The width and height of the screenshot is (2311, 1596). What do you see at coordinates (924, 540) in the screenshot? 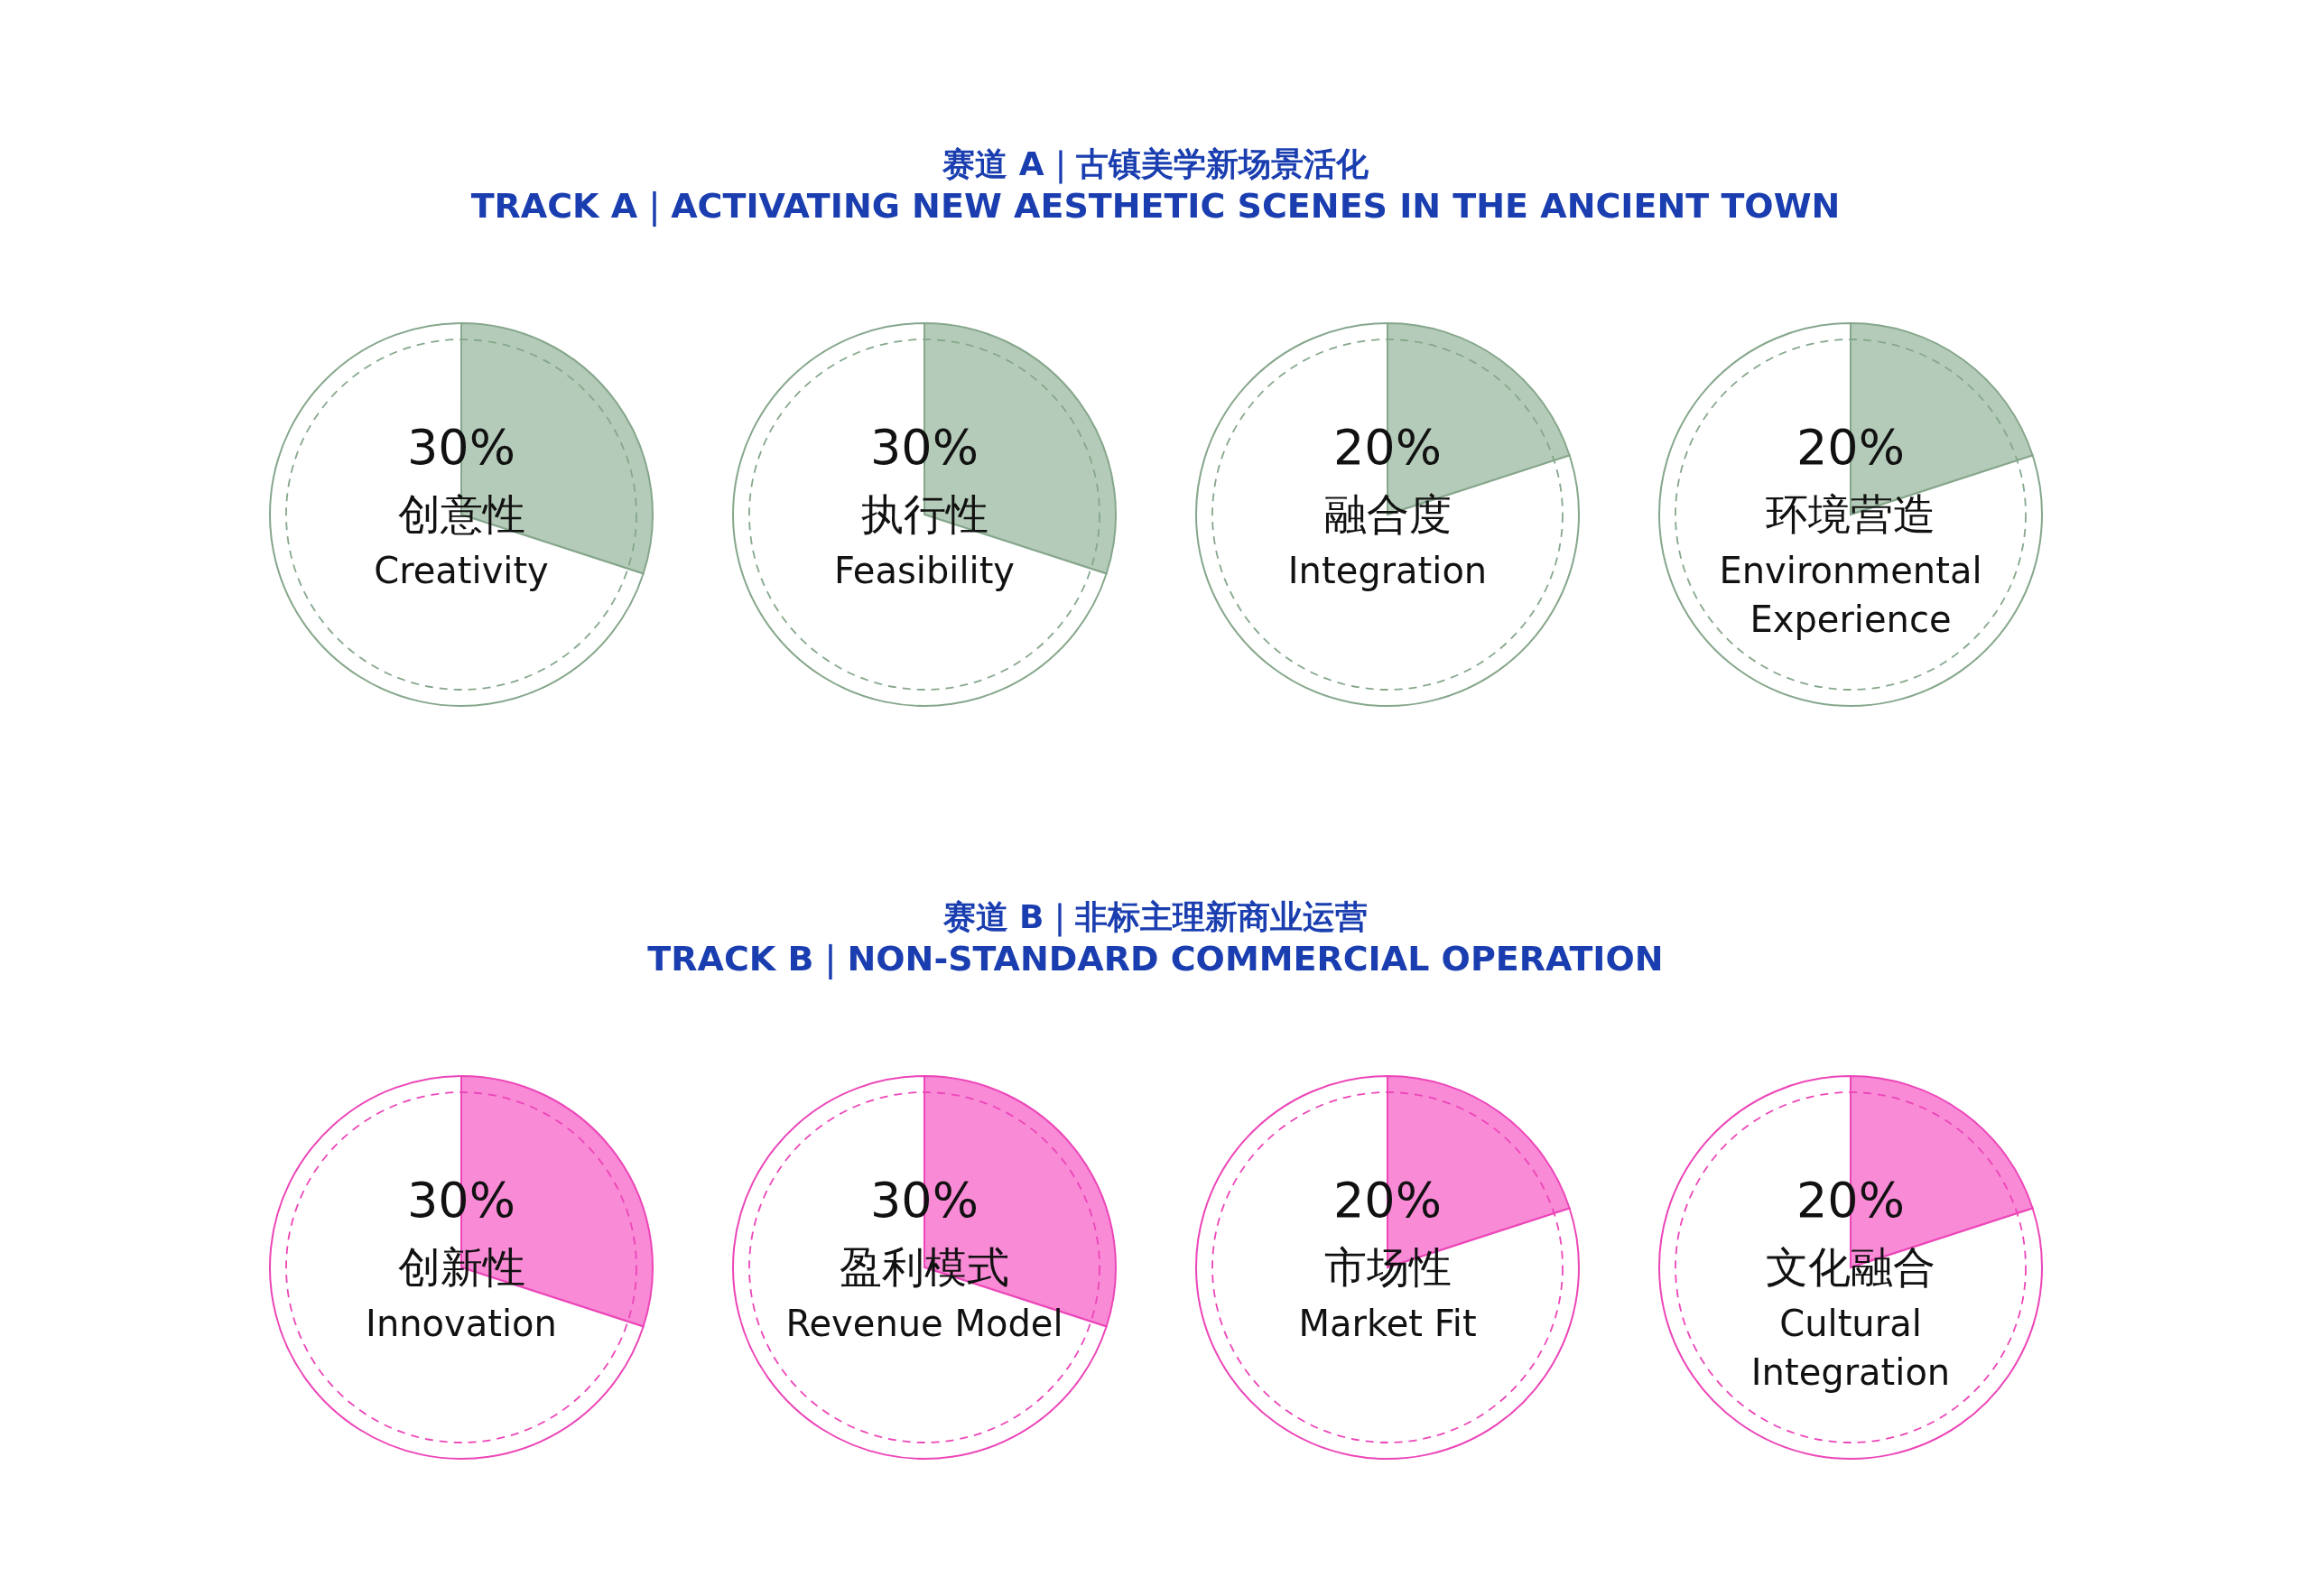
I see `slice-label: 执行性 Feasibility` at bounding box center [924, 540].